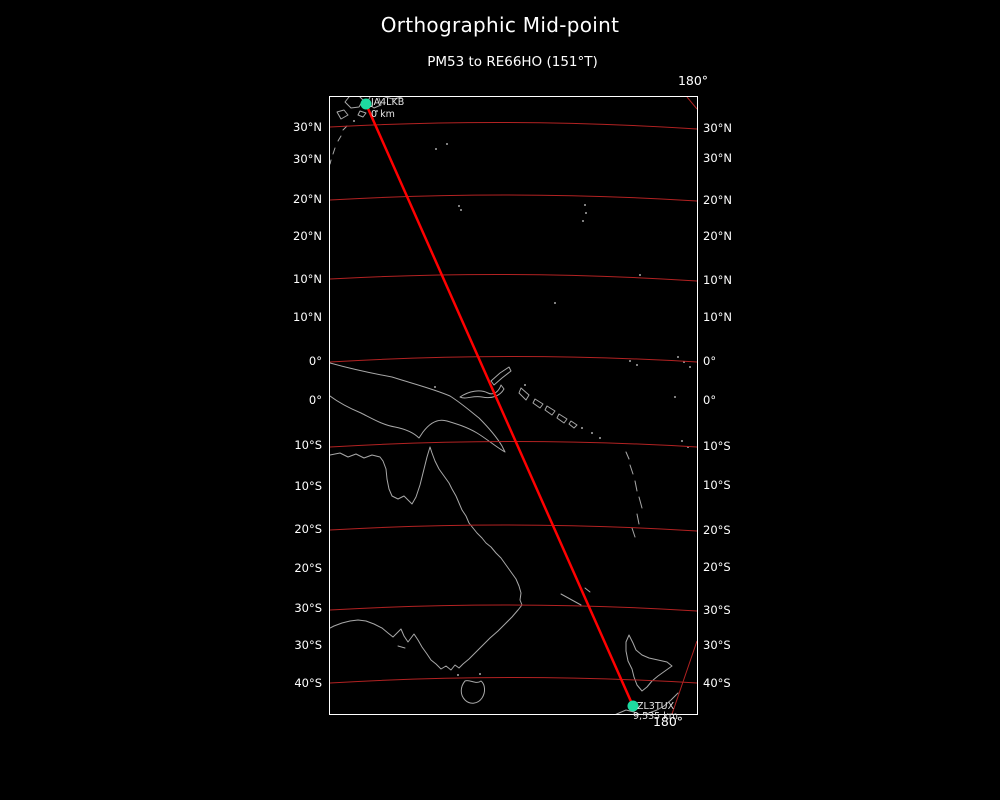 This screenshot has width=1000, height=800. I want to click on end-distance-label: 9,535 km, so click(655, 716).